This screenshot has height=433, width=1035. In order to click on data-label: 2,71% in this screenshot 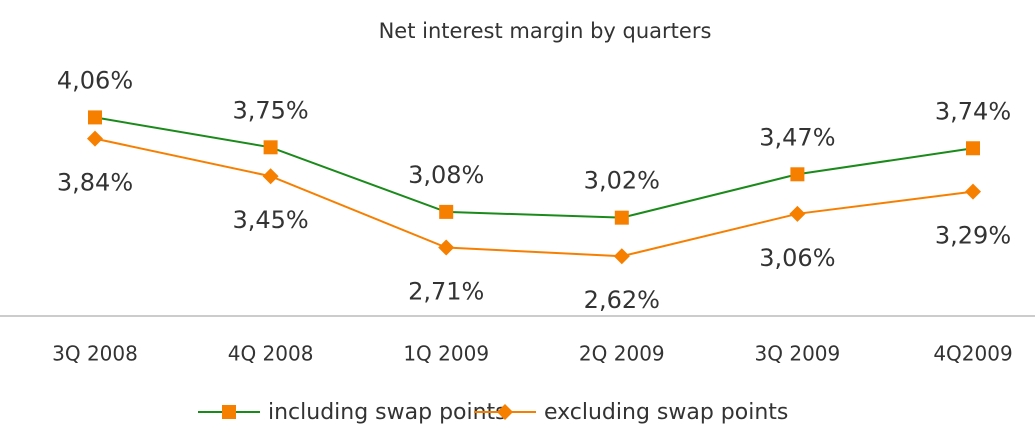, I will do `click(446, 292)`.